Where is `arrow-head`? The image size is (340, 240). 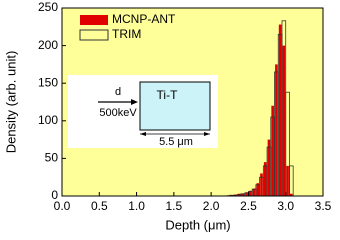 arrow-head is located at coordinates (134, 102).